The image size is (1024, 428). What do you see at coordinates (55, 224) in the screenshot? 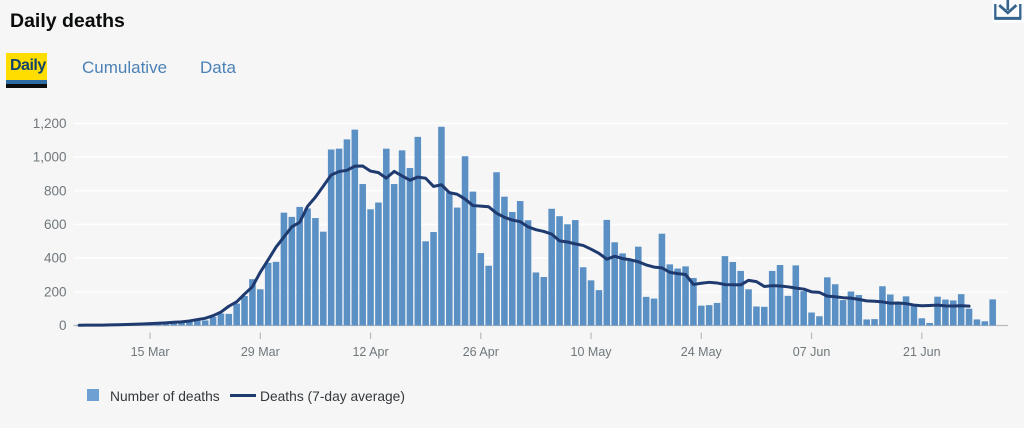
I see `svg-text: 600` at bounding box center [55, 224].